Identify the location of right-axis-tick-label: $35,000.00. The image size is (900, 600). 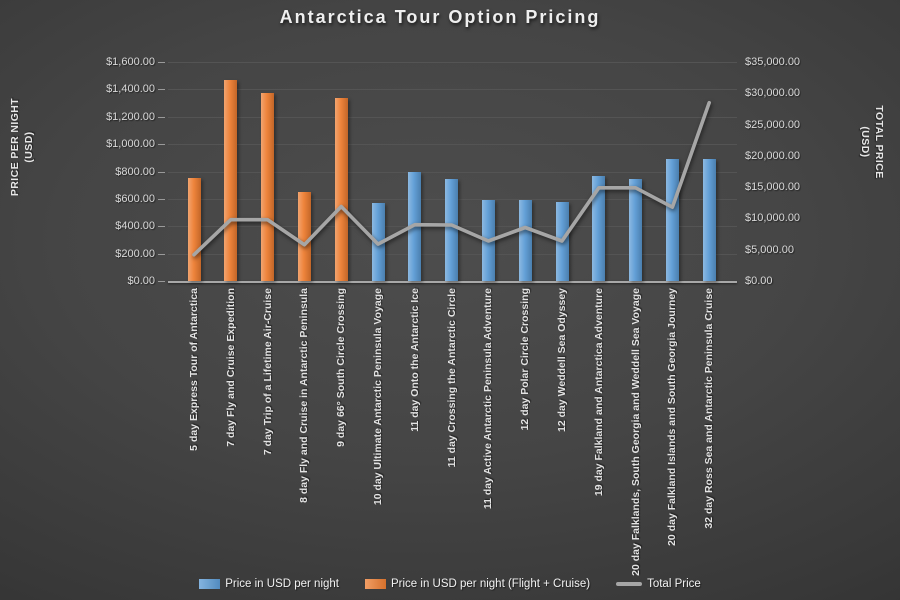
(773, 62).